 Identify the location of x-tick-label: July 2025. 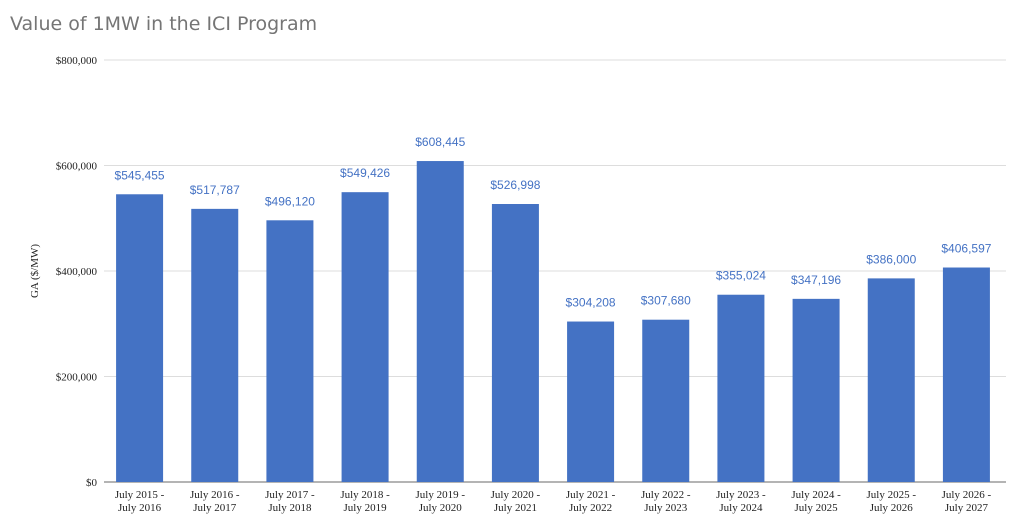
(817, 508).